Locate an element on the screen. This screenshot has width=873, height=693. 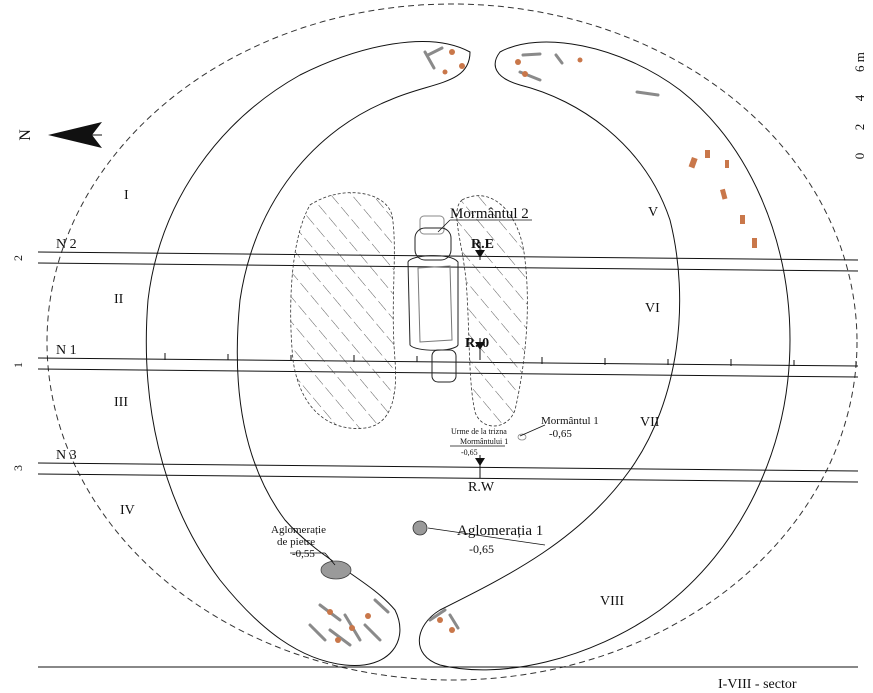
cluster-1-depth: -0,65 is located at coordinates (481, 549).